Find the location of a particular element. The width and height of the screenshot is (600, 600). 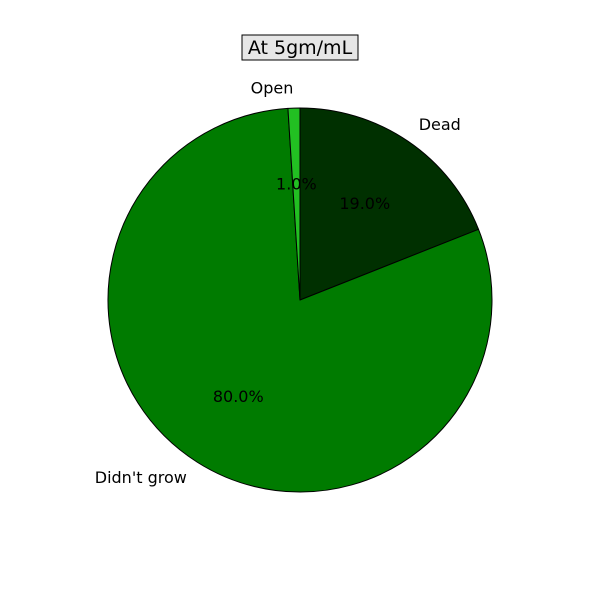

slice-label-0: Dead is located at coordinates (440, 124).